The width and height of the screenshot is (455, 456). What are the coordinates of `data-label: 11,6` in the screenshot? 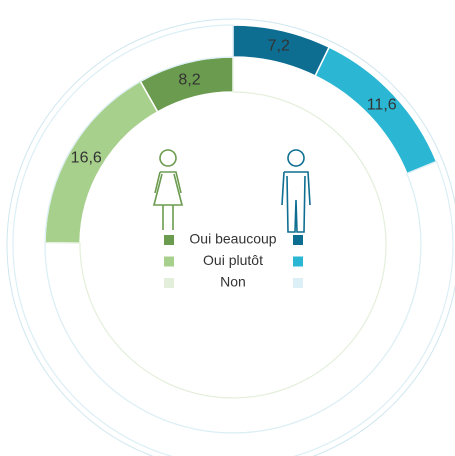 It's located at (382, 105).